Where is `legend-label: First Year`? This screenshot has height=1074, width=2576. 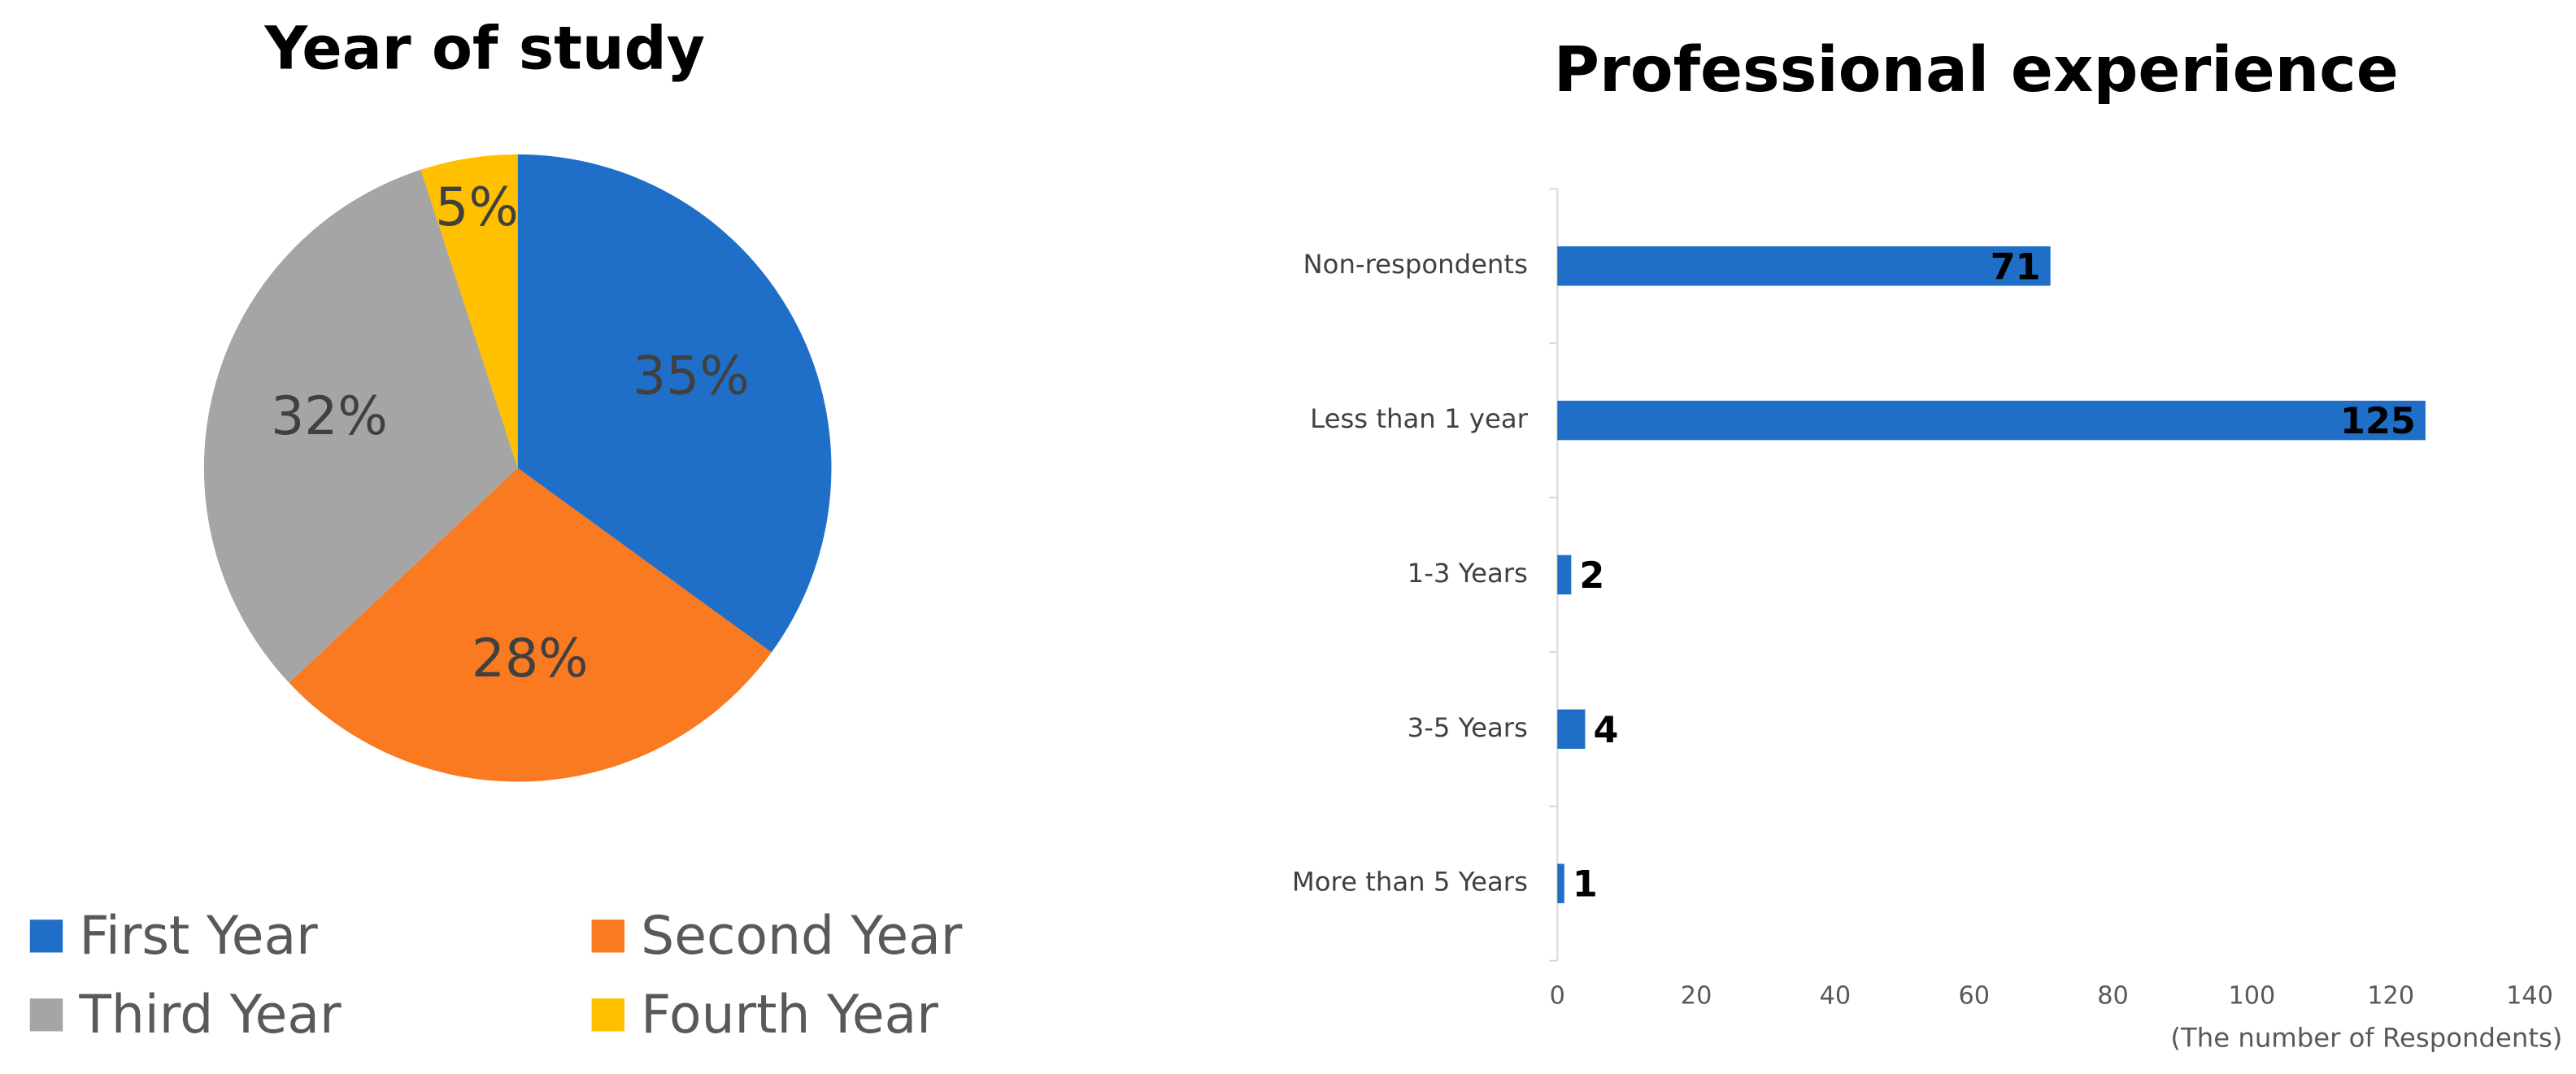
legend-label: First Year is located at coordinates (199, 936).